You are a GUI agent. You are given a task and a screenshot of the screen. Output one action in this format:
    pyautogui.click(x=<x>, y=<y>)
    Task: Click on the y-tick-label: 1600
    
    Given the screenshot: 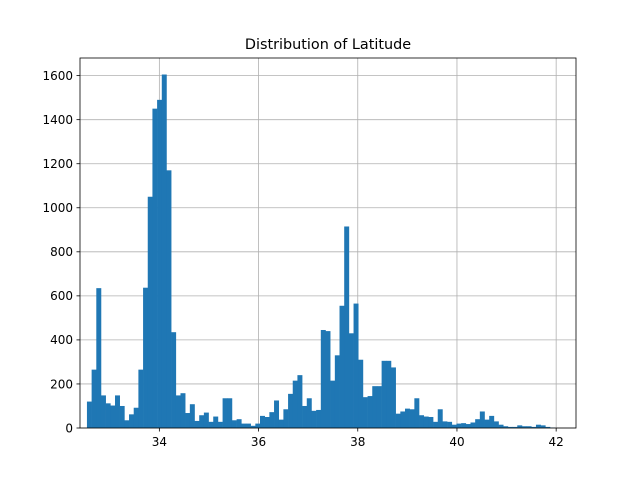 What is the action you would take?
    pyautogui.click(x=57, y=76)
    